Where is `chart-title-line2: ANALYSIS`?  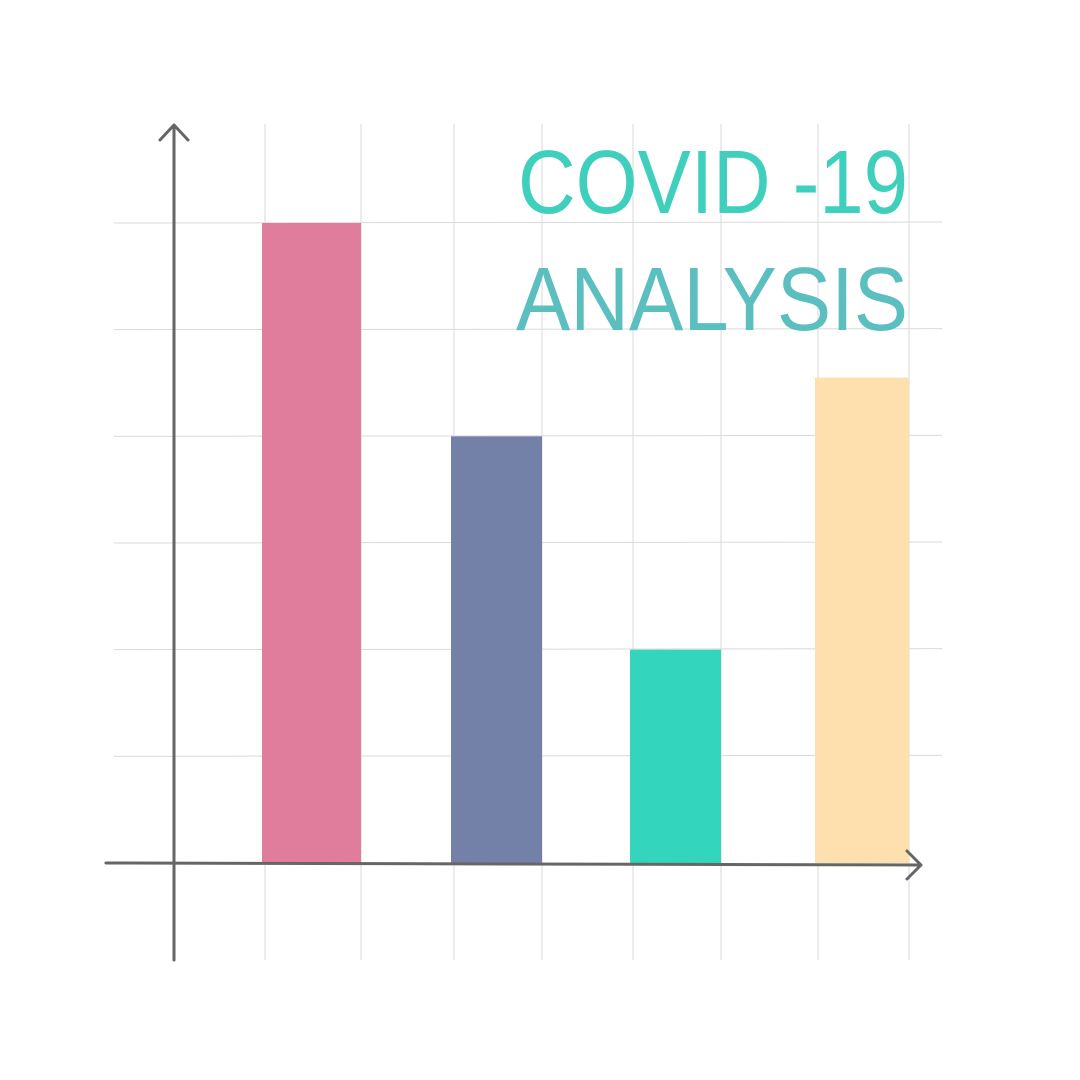
chart-title-line2: ANALYSIS is located at coordinates (712, 300).